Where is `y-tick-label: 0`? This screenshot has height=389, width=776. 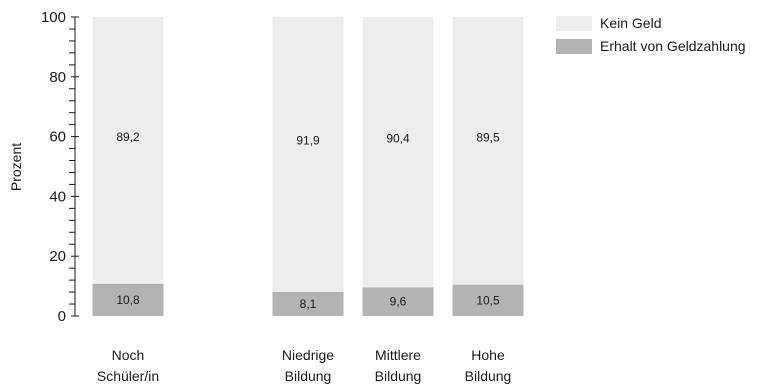 y-tick-label: 0 is located at coordinates (62, 316).